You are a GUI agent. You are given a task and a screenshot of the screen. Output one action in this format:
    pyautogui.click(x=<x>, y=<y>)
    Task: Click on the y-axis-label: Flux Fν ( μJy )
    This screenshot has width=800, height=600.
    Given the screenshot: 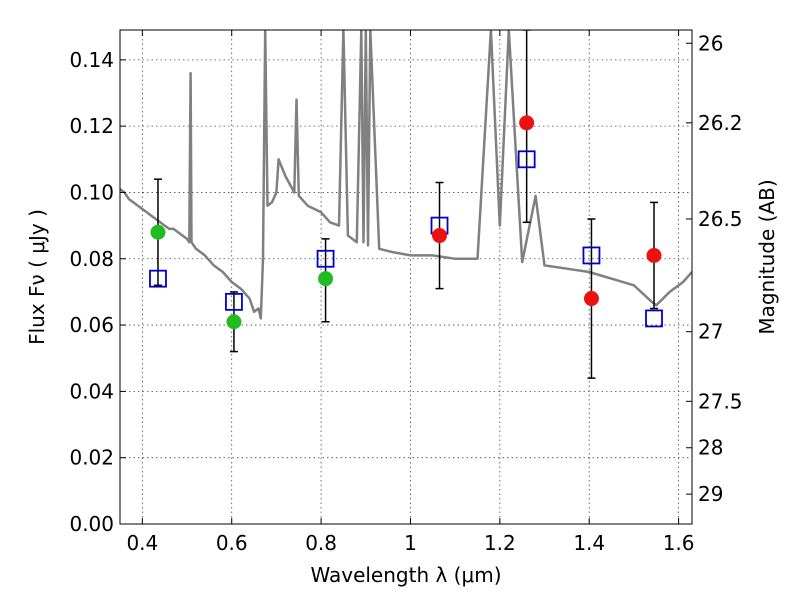 What is the action you would take?
    pyautogui.click(x=37, y=277)
    